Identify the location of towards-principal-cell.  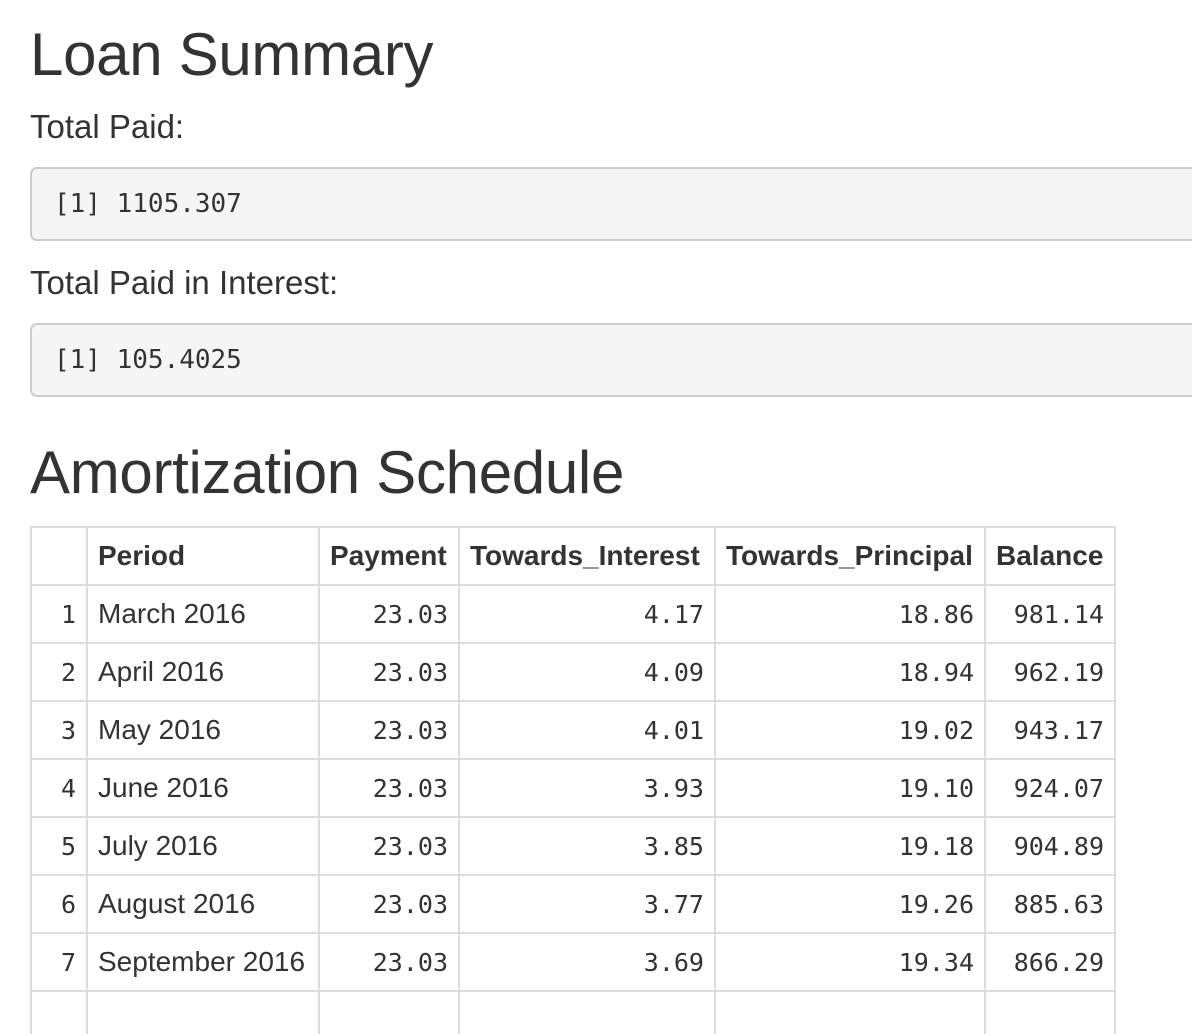
(850, 1012).